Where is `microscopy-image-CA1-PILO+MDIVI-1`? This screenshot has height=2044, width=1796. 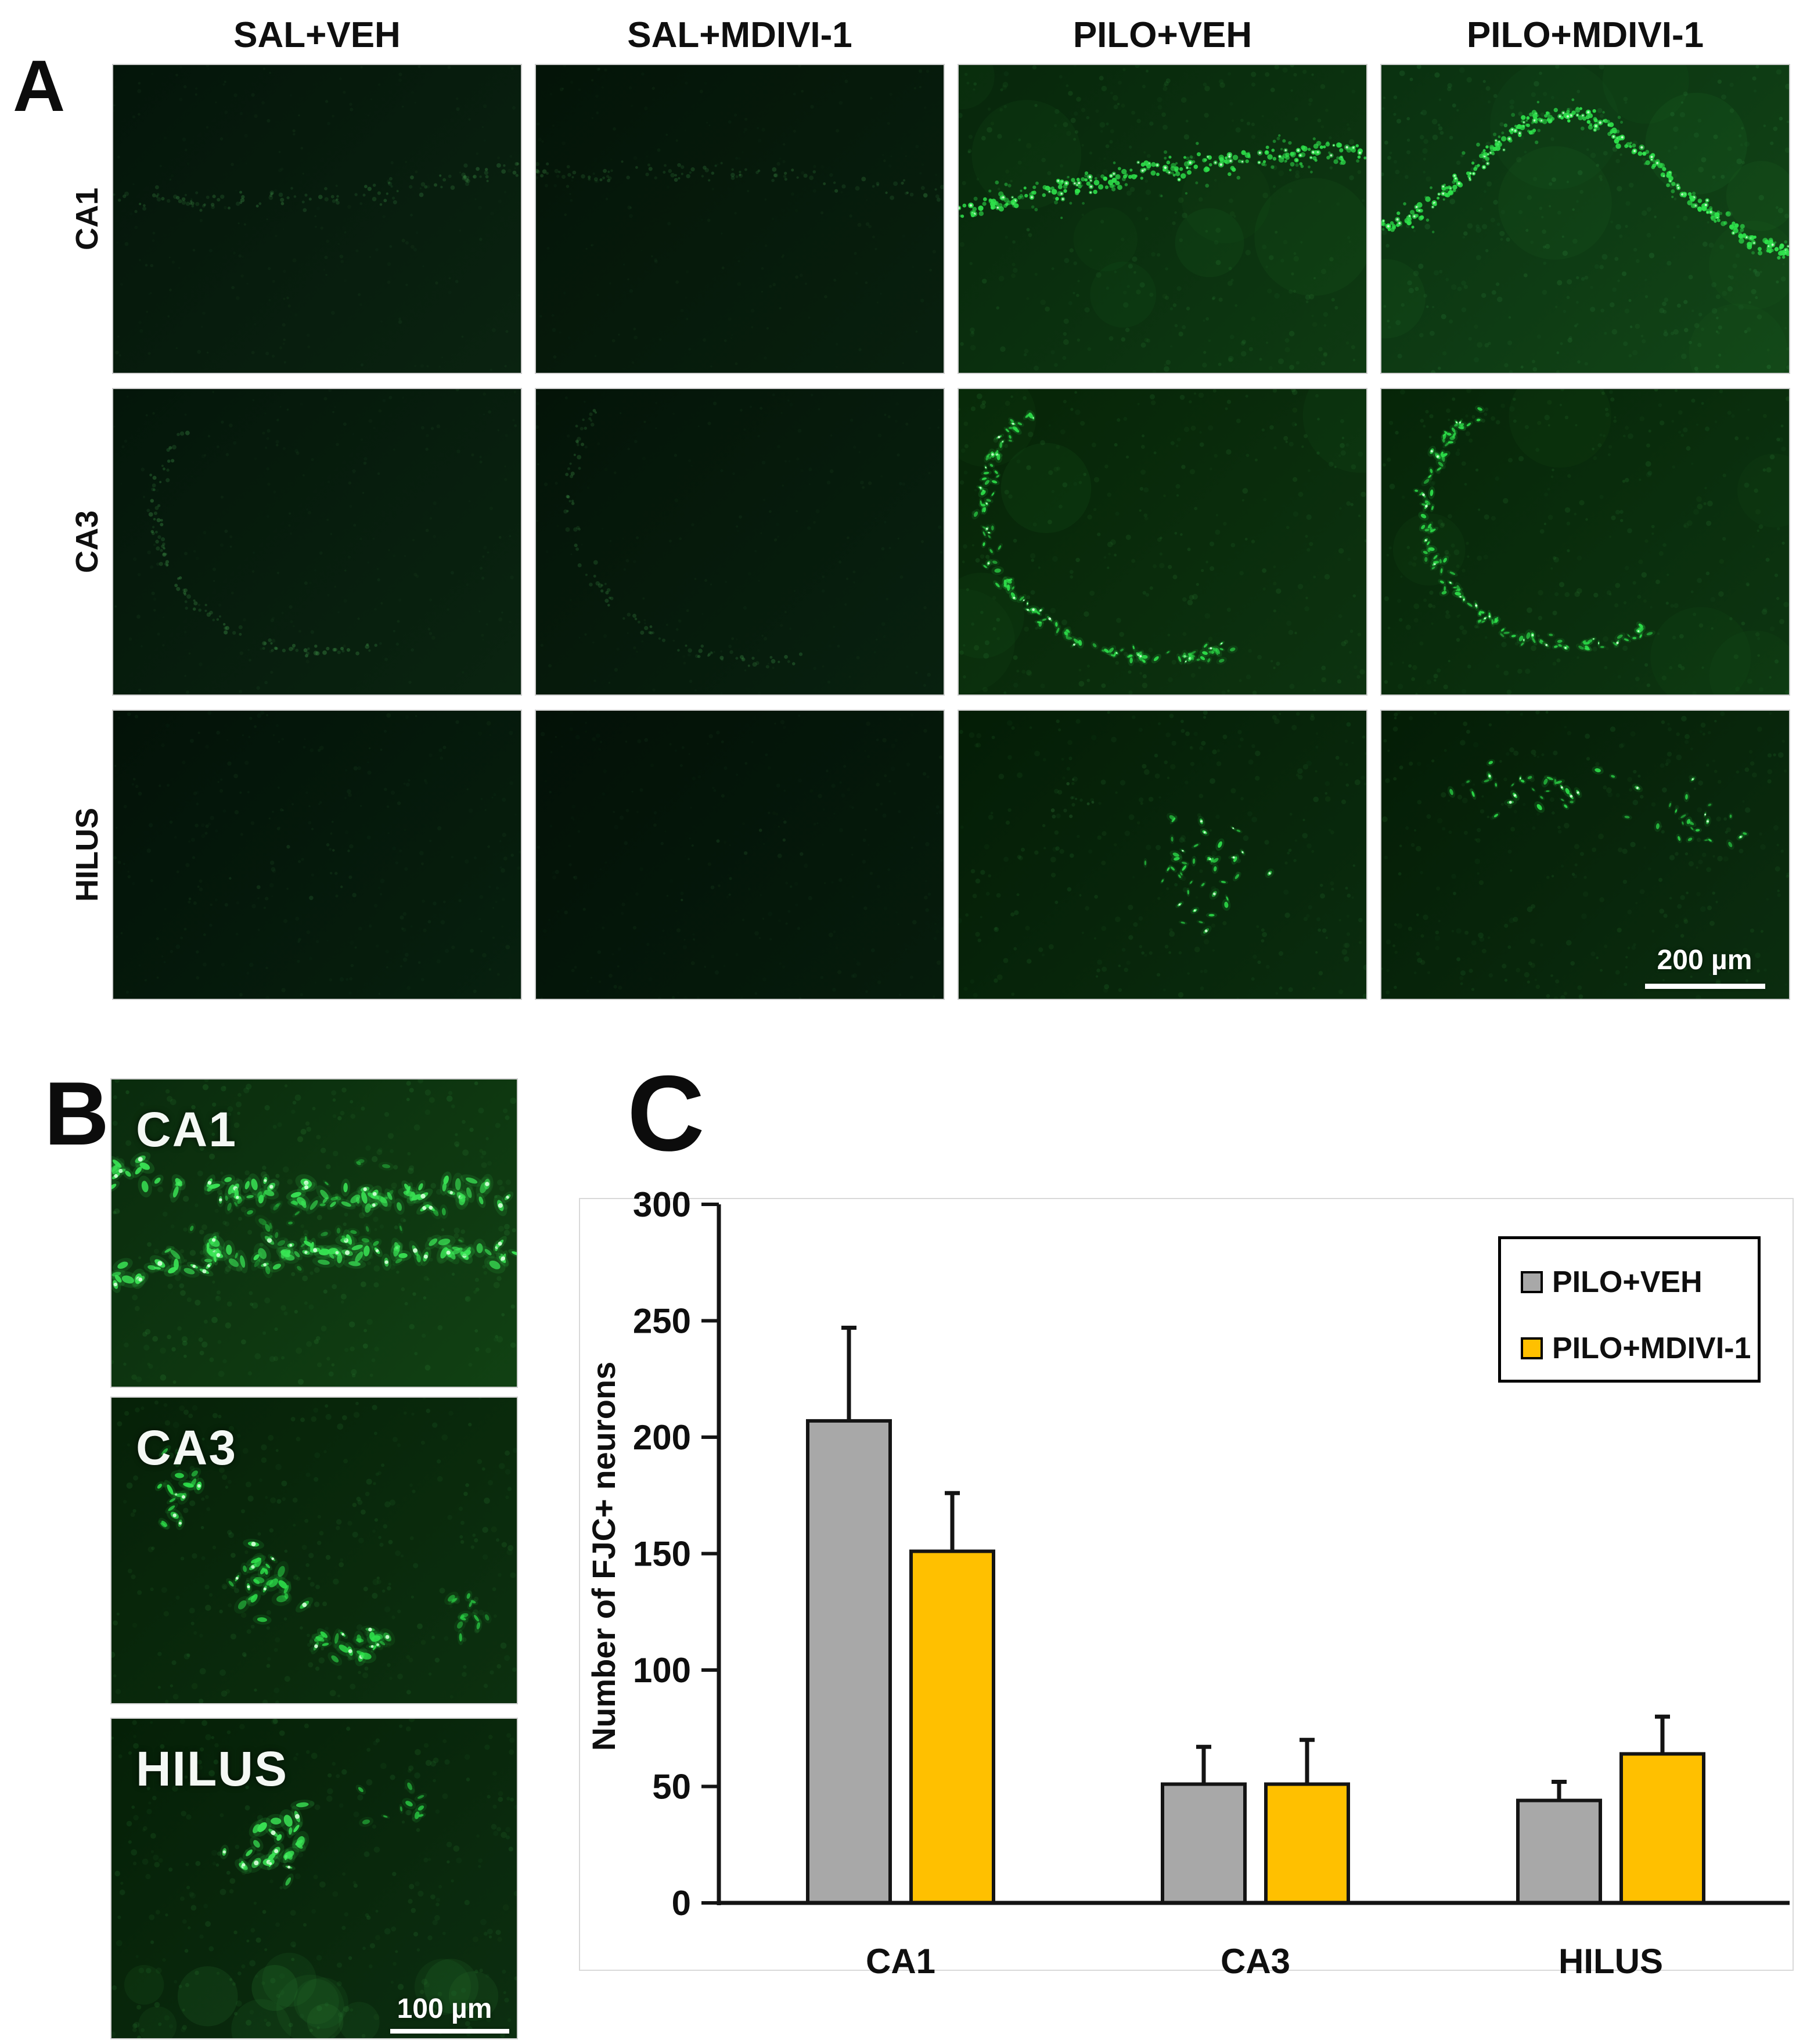 microscopy-image-CA1-PILO+MDIVI-1 is located at coordinates (1585, 219).